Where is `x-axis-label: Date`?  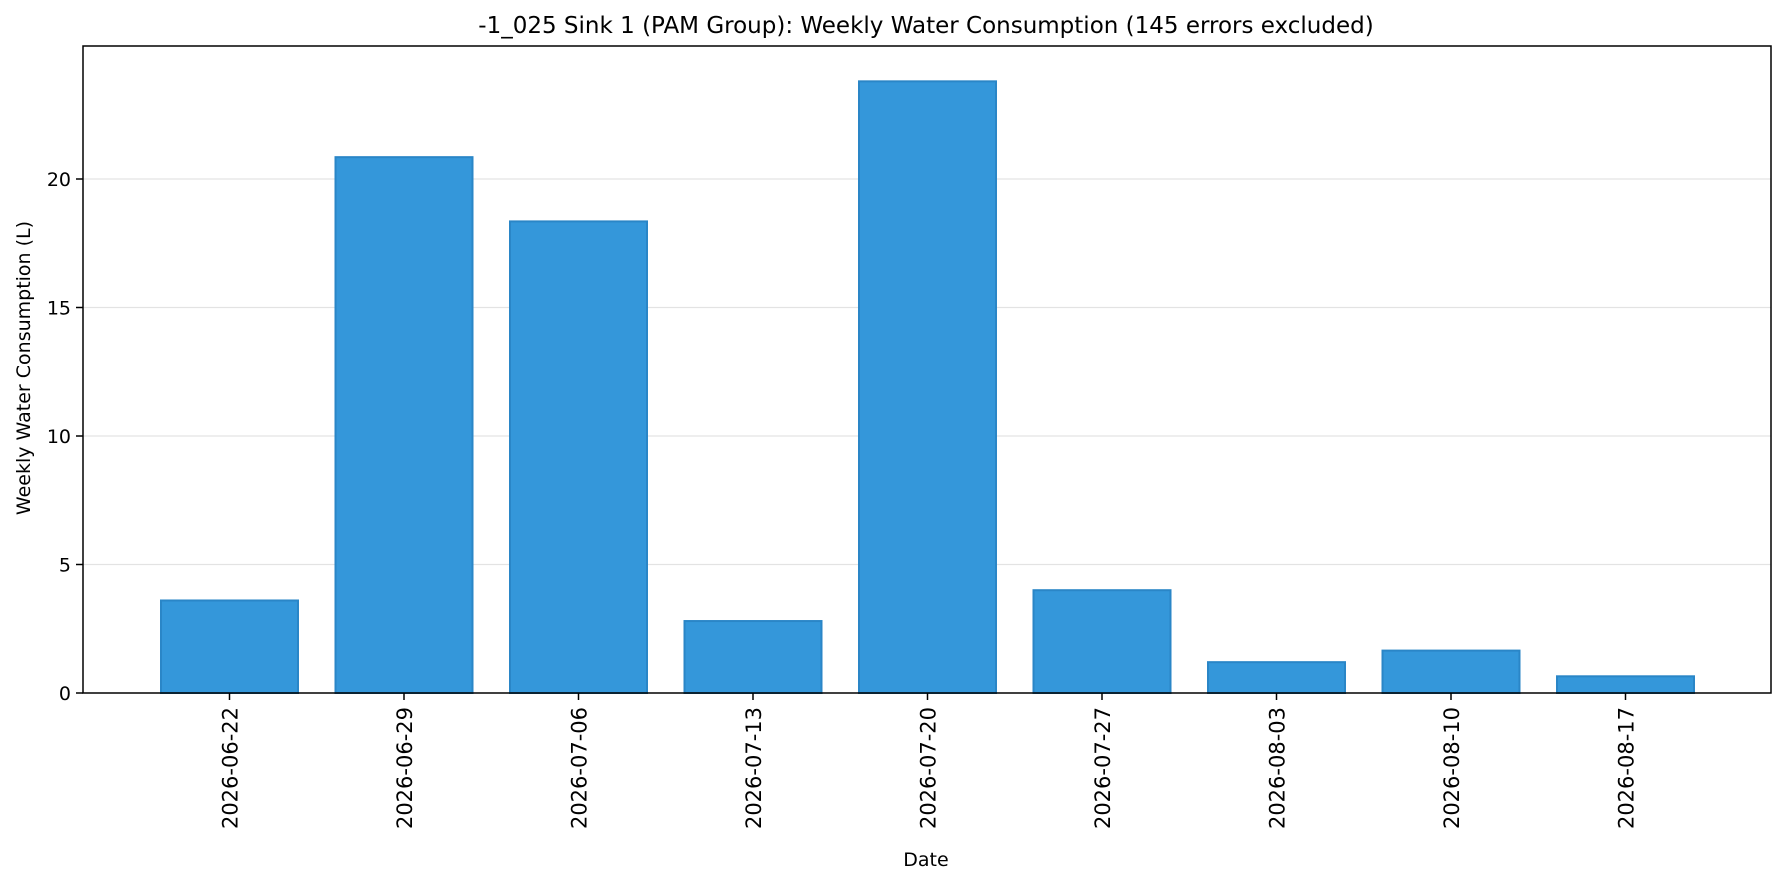 x-axis-label: Date is located at coordinates (925, 860).